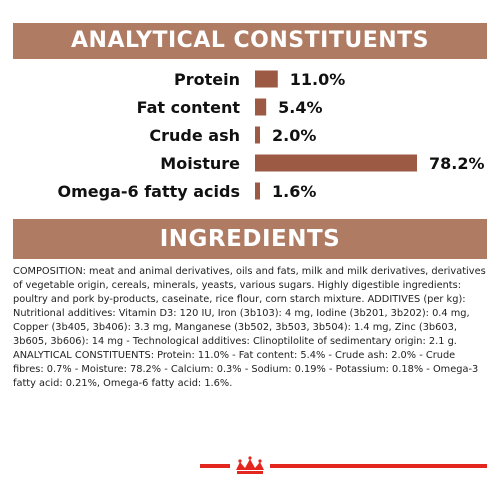 The width and height of the screenshot is (500, 500). What do you see at coordinates (457, 163) in the screenshot?
I see `value-label: 78.2%` at bounding box center [457, 163].